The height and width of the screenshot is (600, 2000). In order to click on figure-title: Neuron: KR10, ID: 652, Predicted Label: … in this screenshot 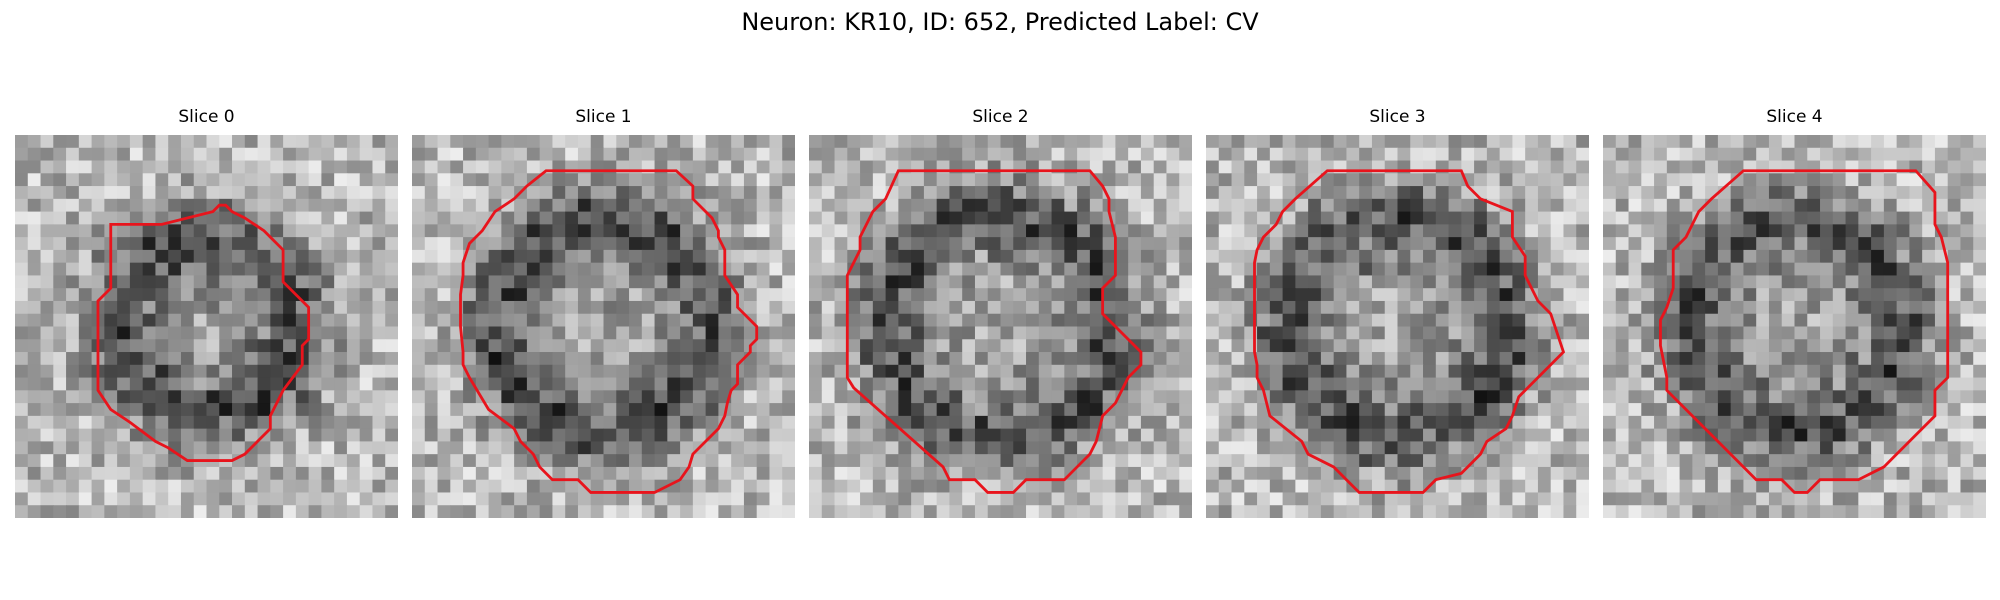, I will do `click(1000, 22)`.